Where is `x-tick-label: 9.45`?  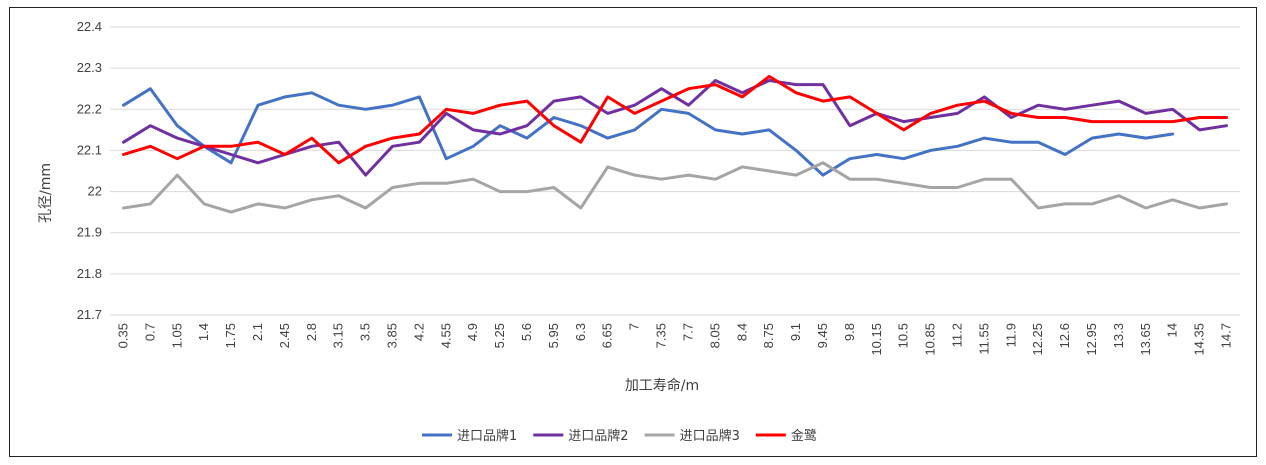
x-tick-label: 9.45 is located at coordinates (822, 335).